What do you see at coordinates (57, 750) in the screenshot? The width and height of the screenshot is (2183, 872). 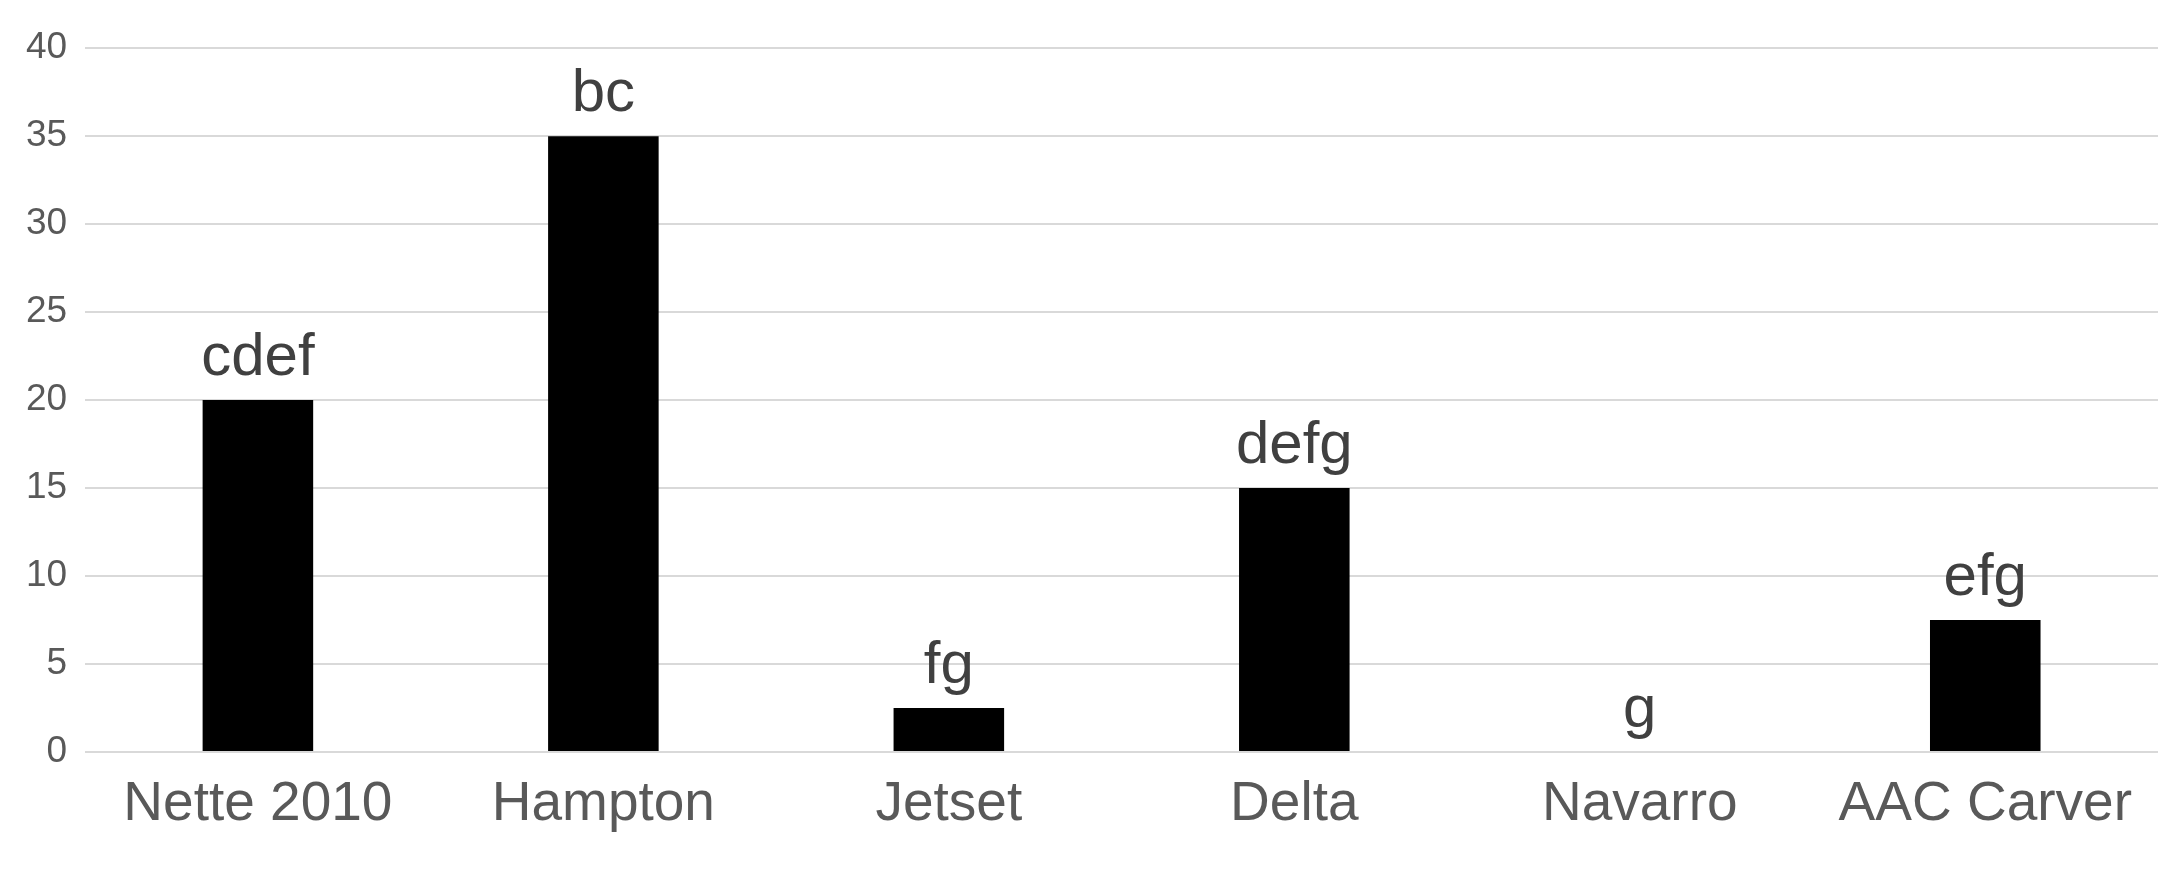 I see `y-tick-label: 0` at bounding box center [57, 750].